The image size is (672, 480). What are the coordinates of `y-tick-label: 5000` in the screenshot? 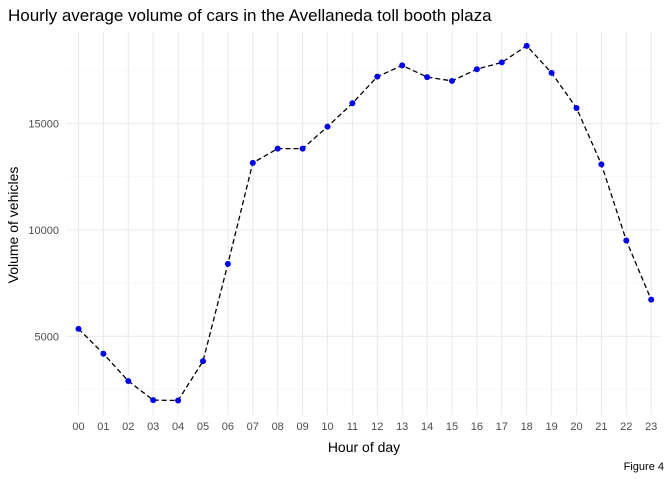 It's located at (47, 337).